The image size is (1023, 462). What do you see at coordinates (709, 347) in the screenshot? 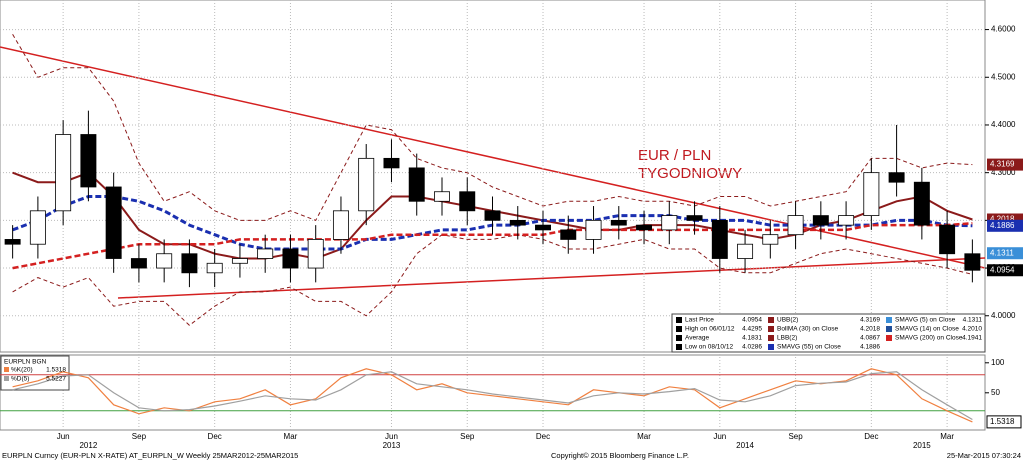
I see `legend-label: Low on 08/10/12` at bounding box center [709, 347].